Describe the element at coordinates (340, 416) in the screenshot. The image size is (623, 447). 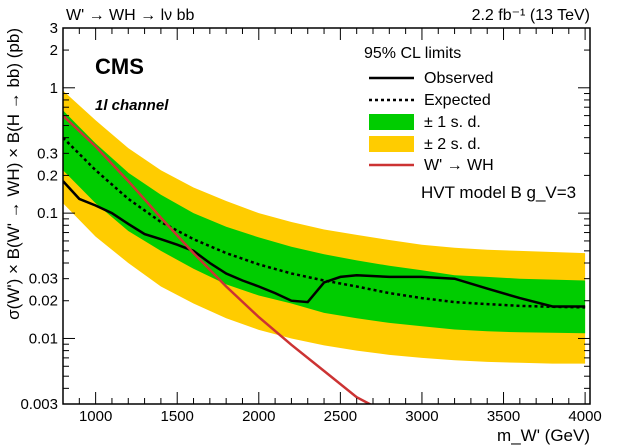
I see `x-tick-label: 2500` at that location.